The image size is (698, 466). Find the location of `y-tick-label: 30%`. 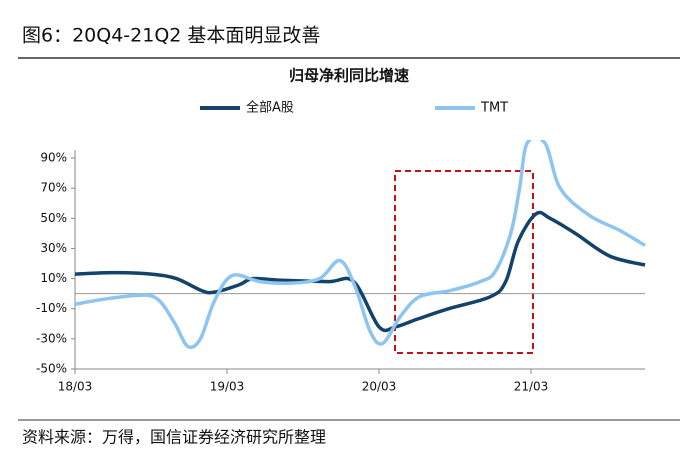

y-tick-label: 30% is located at coordinates (53, 248).